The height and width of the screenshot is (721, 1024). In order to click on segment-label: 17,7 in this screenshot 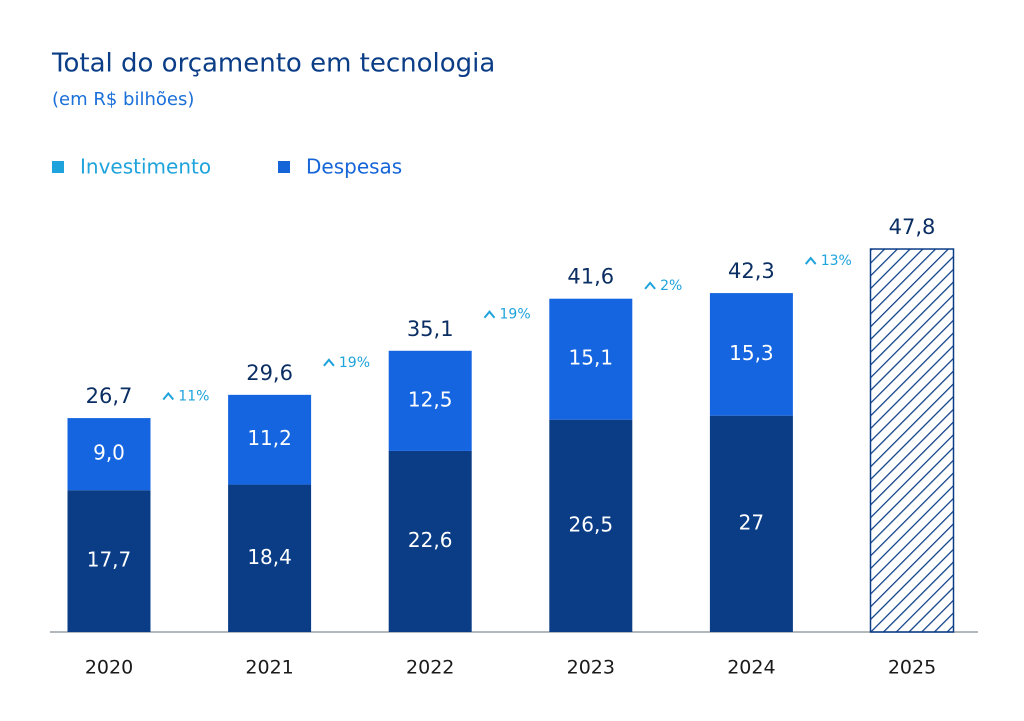, I will do `click(109, 560)`.